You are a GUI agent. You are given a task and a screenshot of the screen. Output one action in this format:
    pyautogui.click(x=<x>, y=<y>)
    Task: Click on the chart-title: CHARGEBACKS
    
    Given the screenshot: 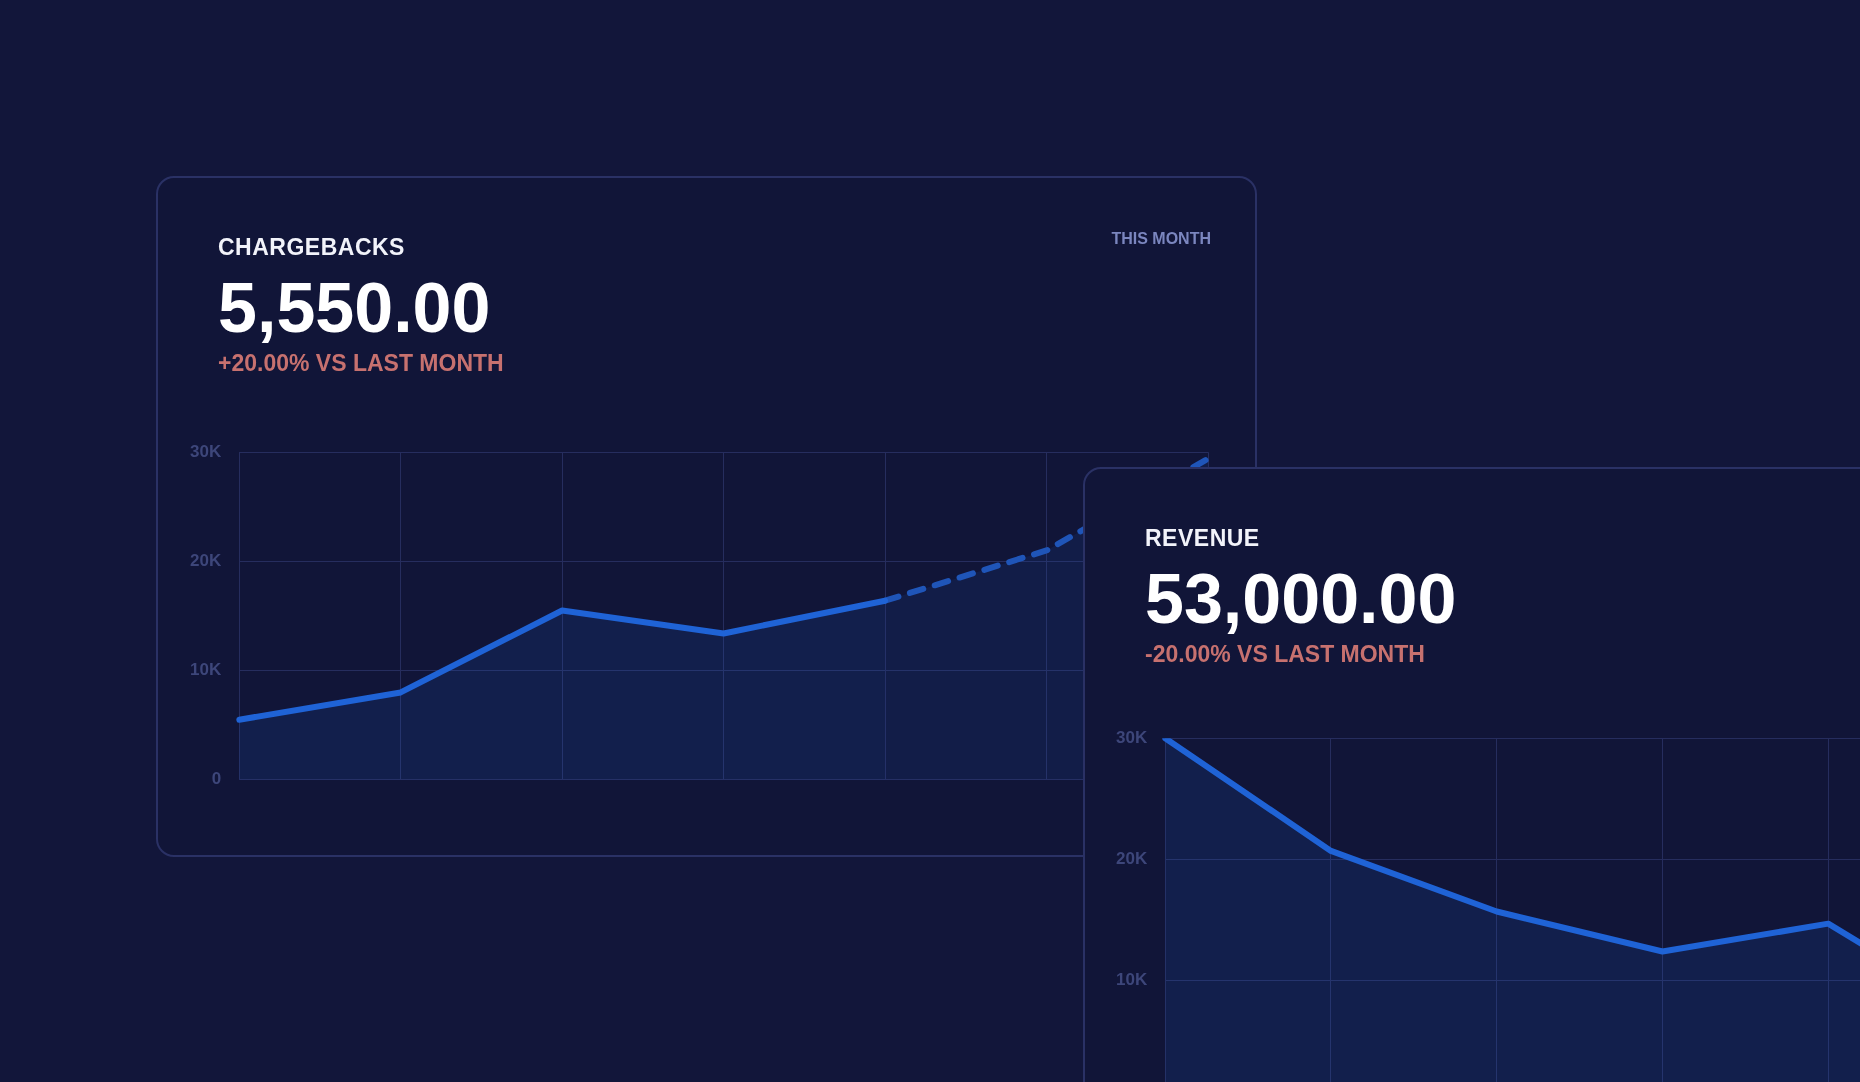 What is the action you would take?
    pyautogui.click(x=311, y=247)
    